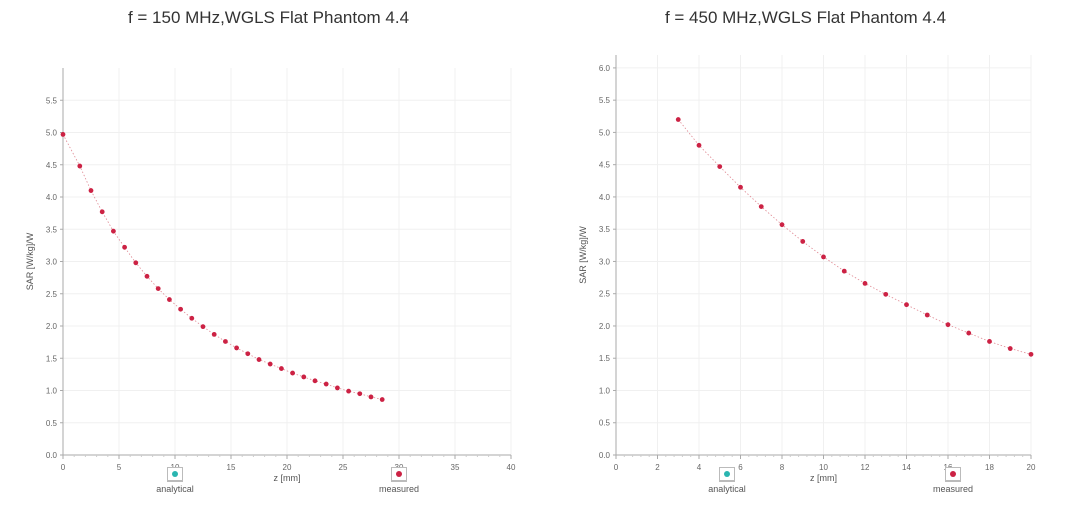  Describe the element at coordinates (823, 467) in the screenshot. I see `x-tick-label: 10` at that location.